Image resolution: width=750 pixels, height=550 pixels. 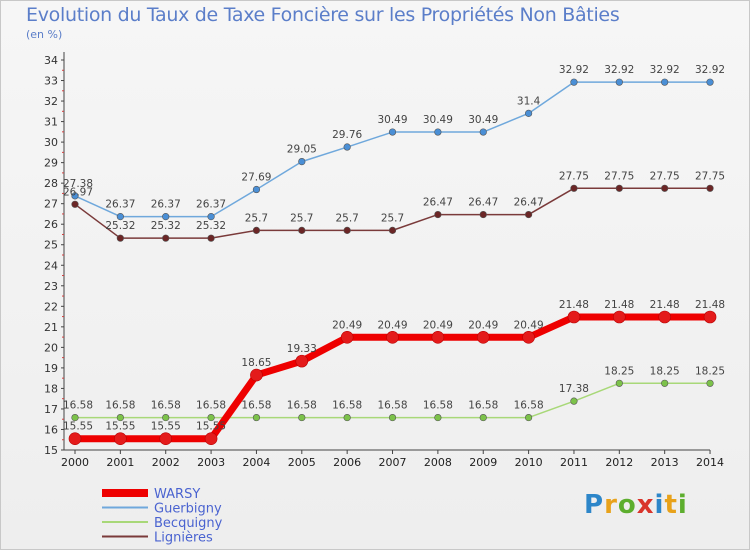 What do you see at coordinates (51, 101) in the screenshot?
I see `y-tick-label: 32` at bounding box center [51, 101].